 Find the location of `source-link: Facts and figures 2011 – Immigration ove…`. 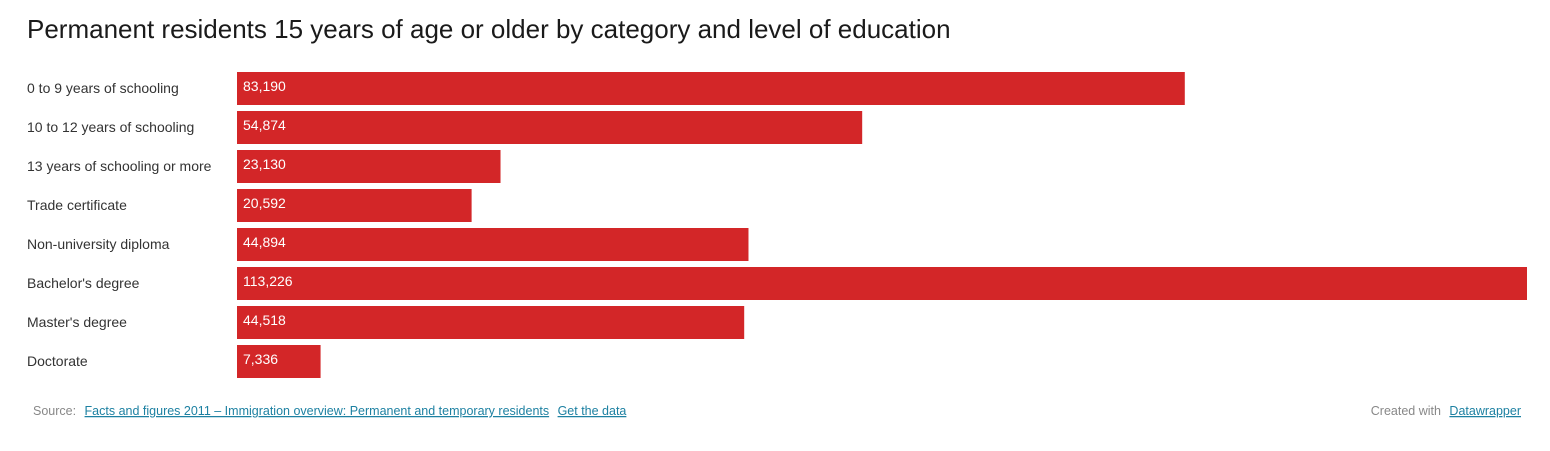

source-link: Facts and figures 2011 – Immigration ove… is located at coordinates (317, 411).